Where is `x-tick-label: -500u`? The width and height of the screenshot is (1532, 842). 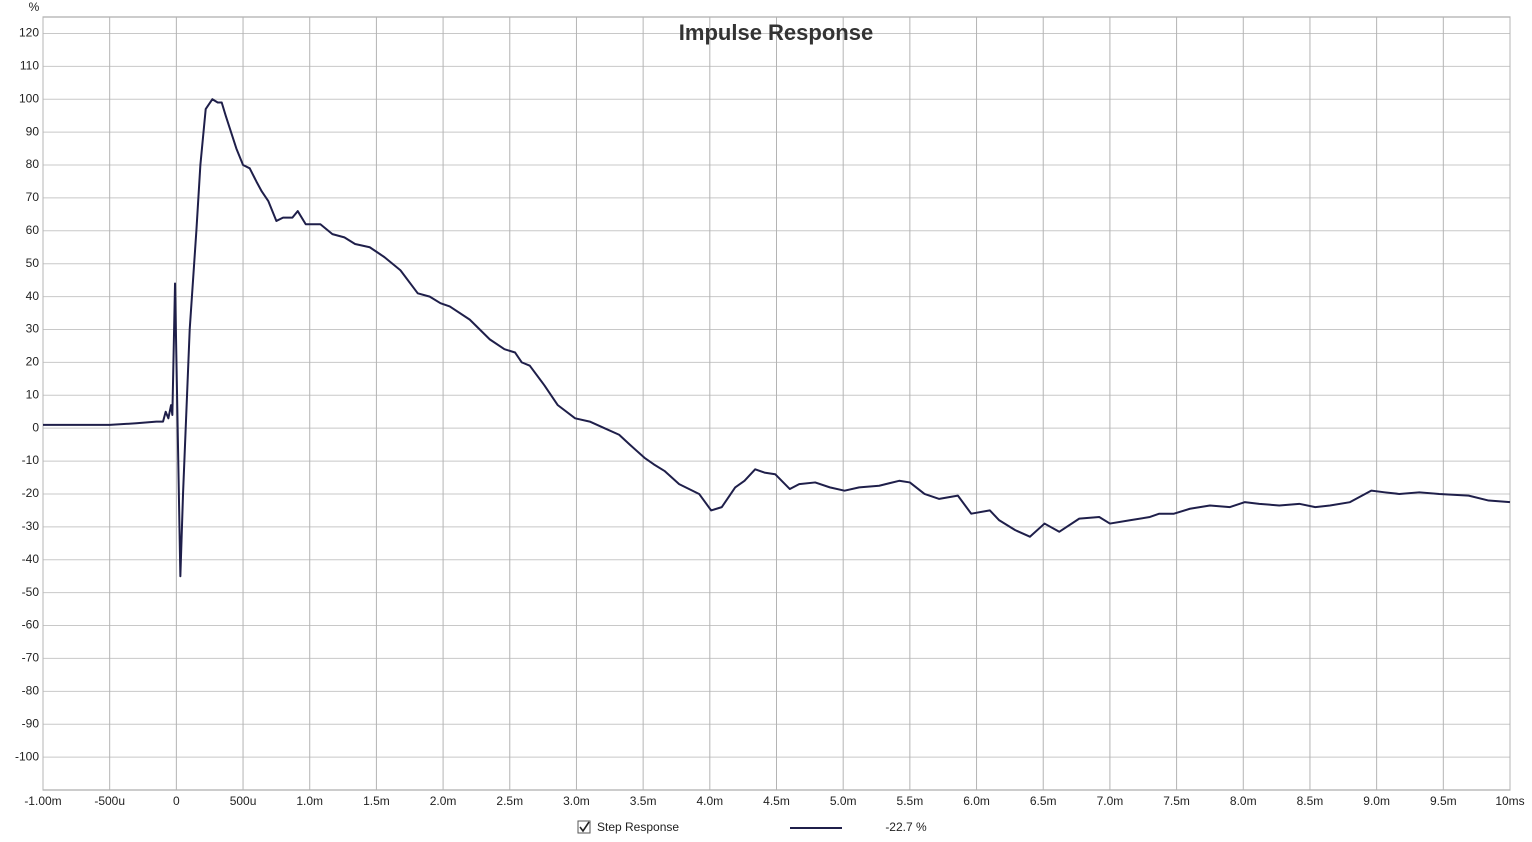 x-tick-label: -500u is located at coordinates (109, 801).